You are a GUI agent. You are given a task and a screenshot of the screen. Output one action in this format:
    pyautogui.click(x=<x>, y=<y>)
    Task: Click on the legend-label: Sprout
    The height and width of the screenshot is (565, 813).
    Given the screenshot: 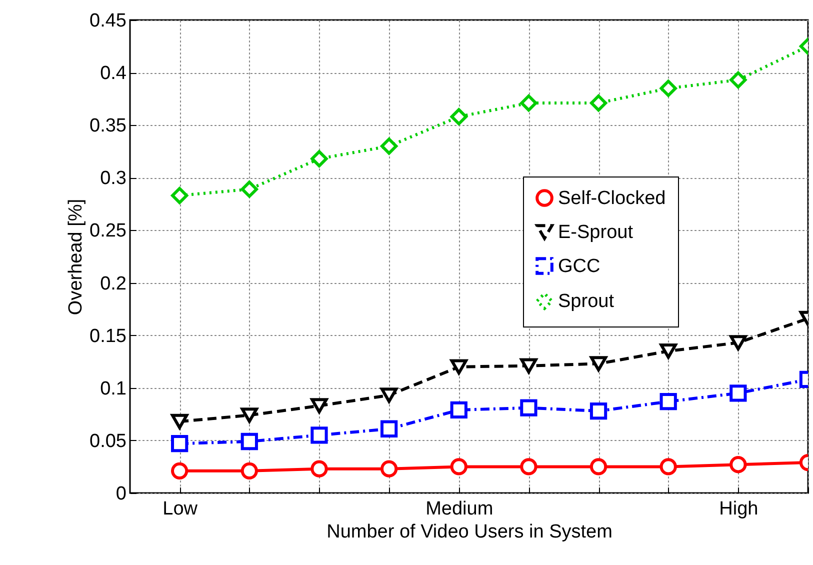 What is the action you would take?
    pyautogui.click(x=586, y=301)
    